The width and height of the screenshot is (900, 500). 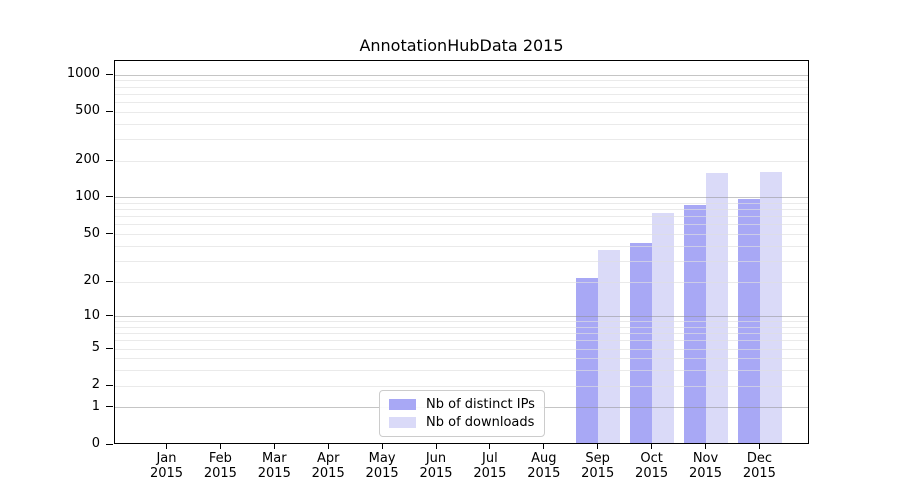 I want to click on x-tick-label-apr: Apr 2015, so click(x=328, y=466).